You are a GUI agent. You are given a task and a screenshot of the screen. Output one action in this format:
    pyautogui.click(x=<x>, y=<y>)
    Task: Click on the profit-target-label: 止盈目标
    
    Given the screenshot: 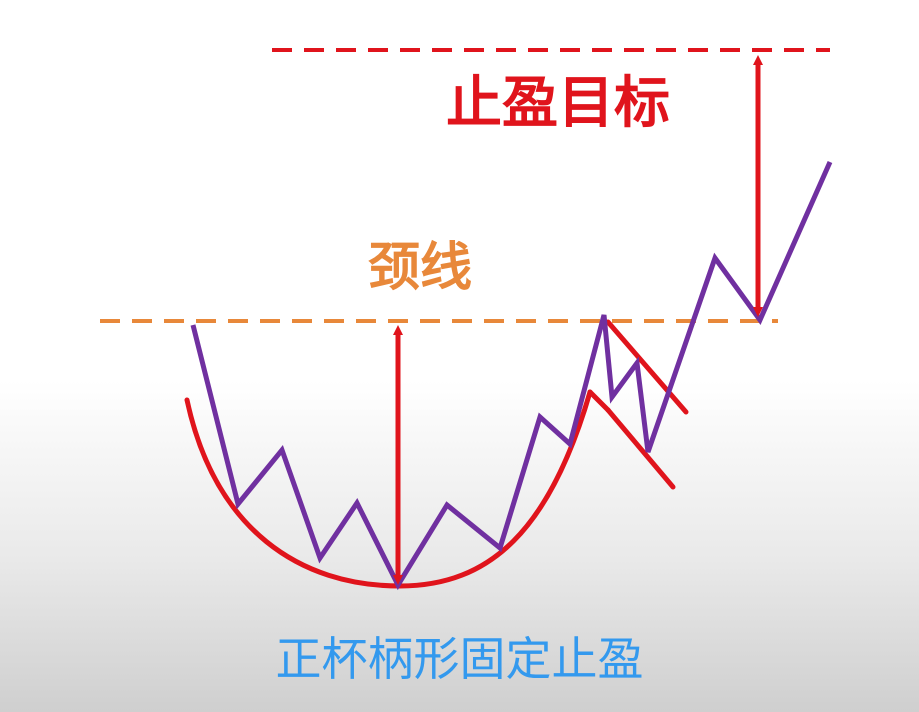 What is the action you would take?
    pyautogui.click(x=558, y=103)
    